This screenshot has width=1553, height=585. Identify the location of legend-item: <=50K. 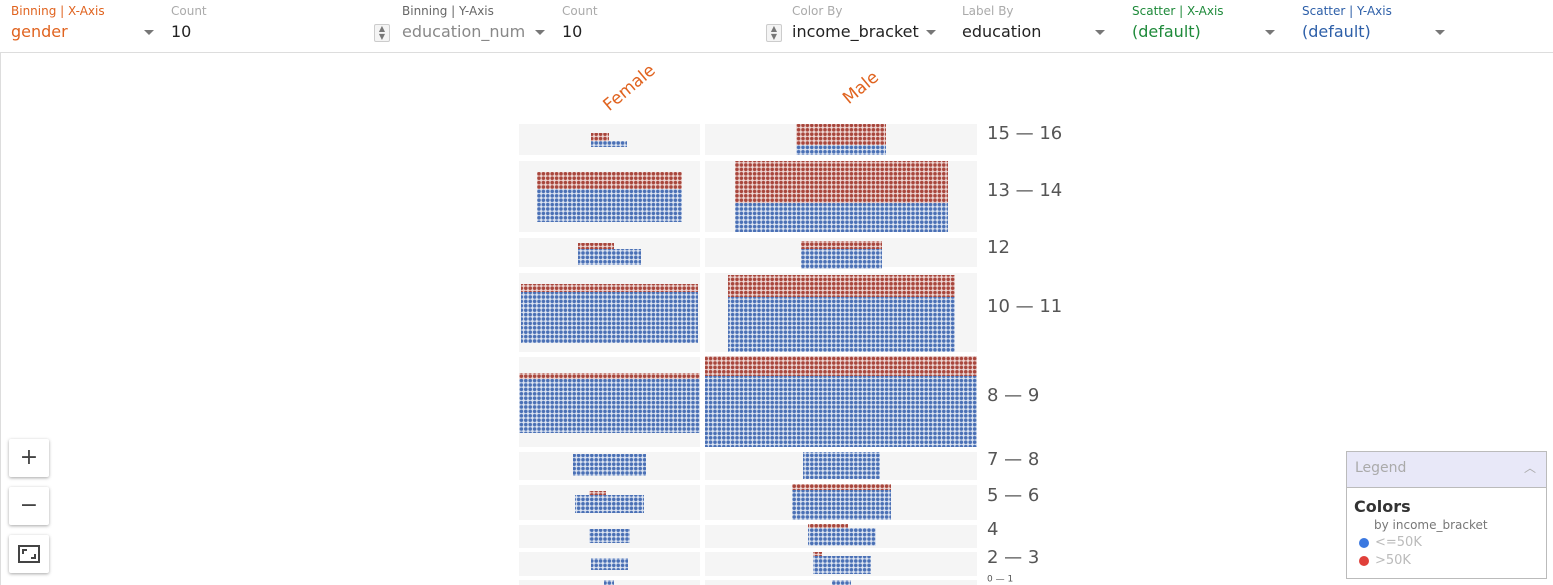
(1452, 542).